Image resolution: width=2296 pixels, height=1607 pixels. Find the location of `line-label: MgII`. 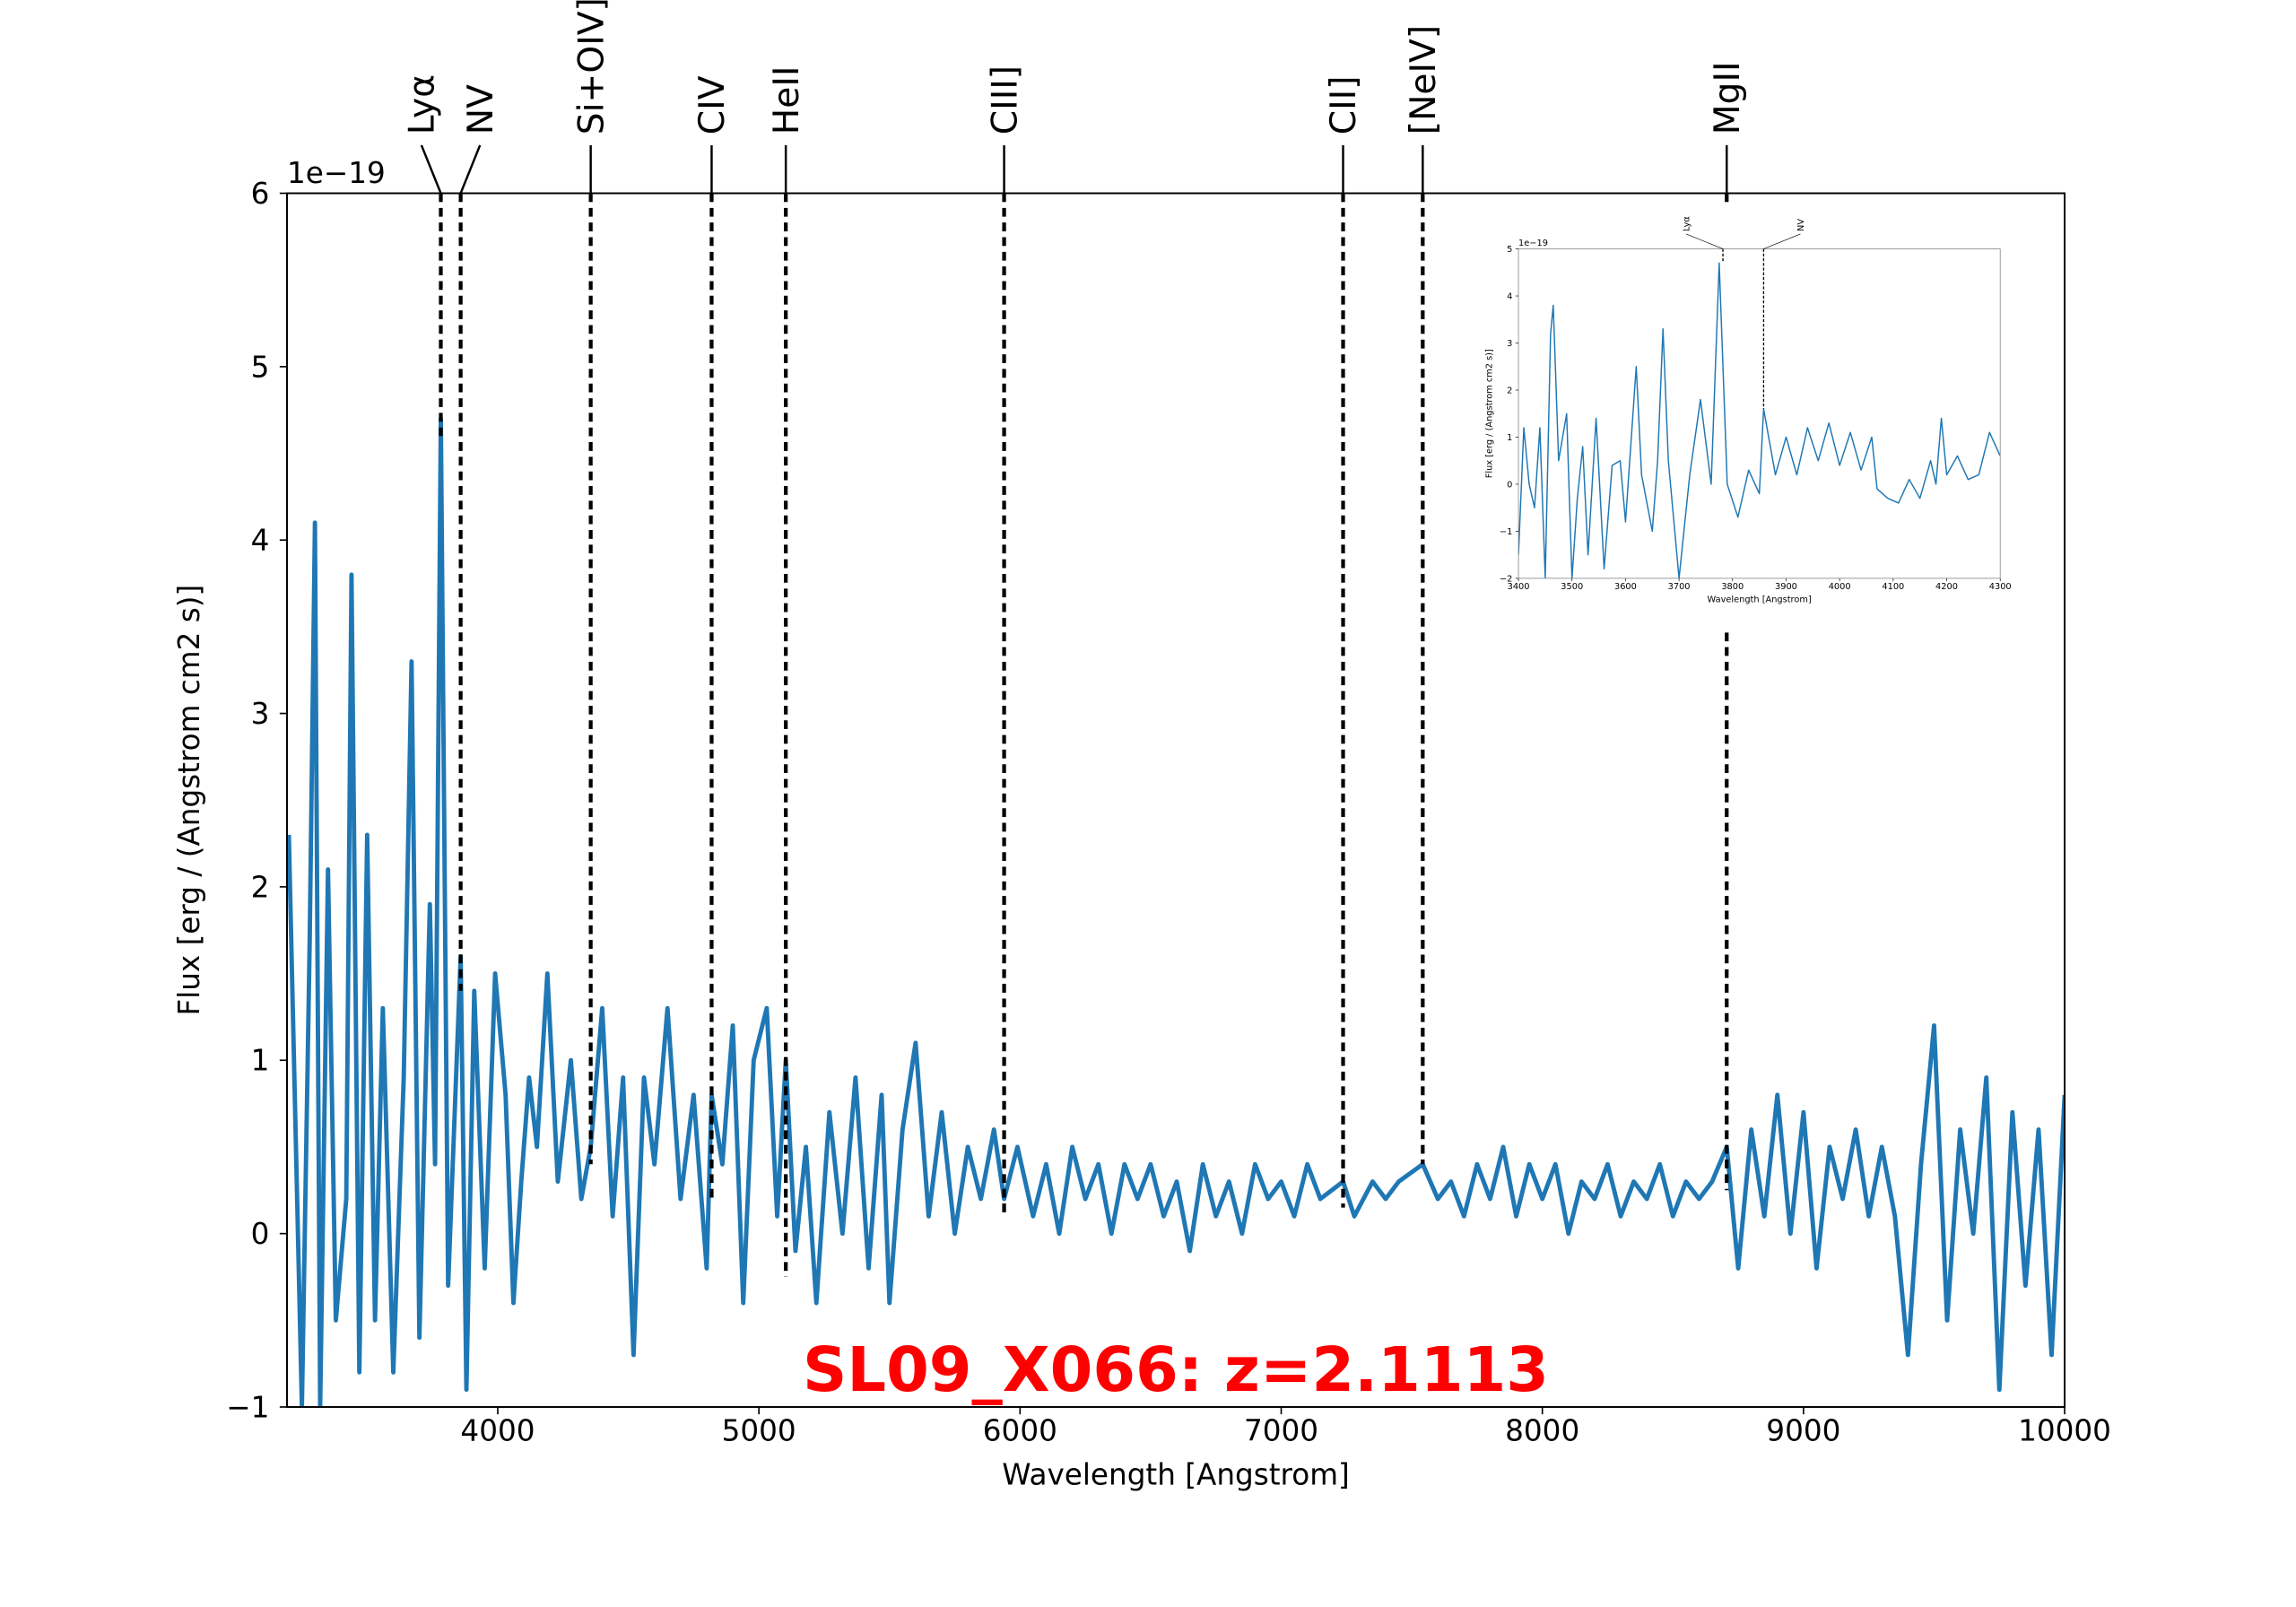

line-label: MgII is located at coordinates (1728, 98).